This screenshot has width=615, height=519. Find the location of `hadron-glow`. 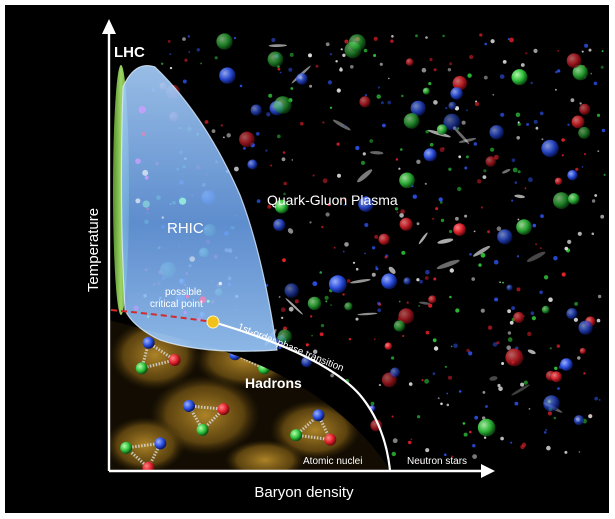

hadron-glow is located at coordinates (265, 455).